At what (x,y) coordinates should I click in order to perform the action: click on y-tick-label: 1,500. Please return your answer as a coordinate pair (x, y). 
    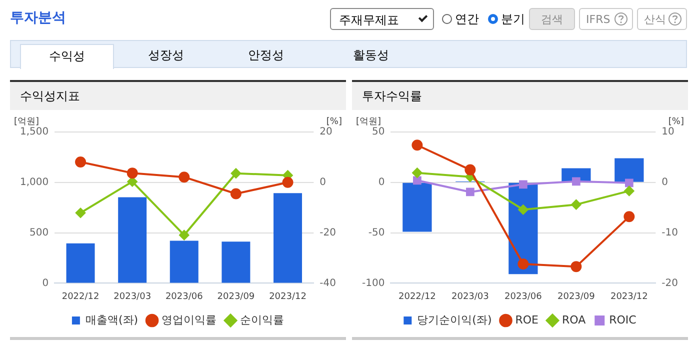
    Looking at the image, I should click on (34, 132).